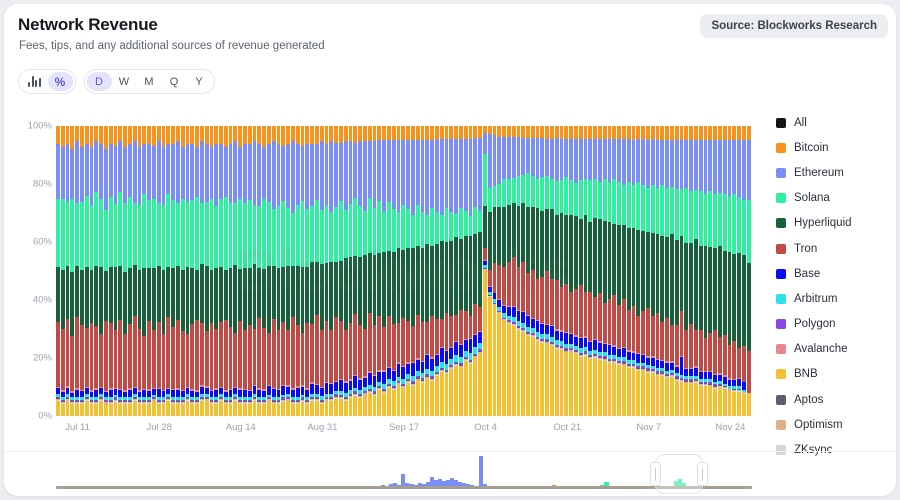  I want to click on legend-item-tron: Tron, so click(835, 248).